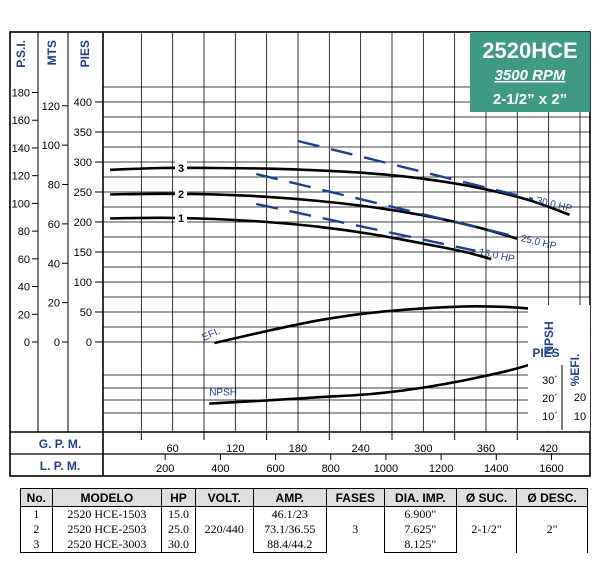  What do you see at coordinates (289, 529) in the screenshot?
I see `cell-amp: 73.1/36.55` at bounding box center [289, 529].